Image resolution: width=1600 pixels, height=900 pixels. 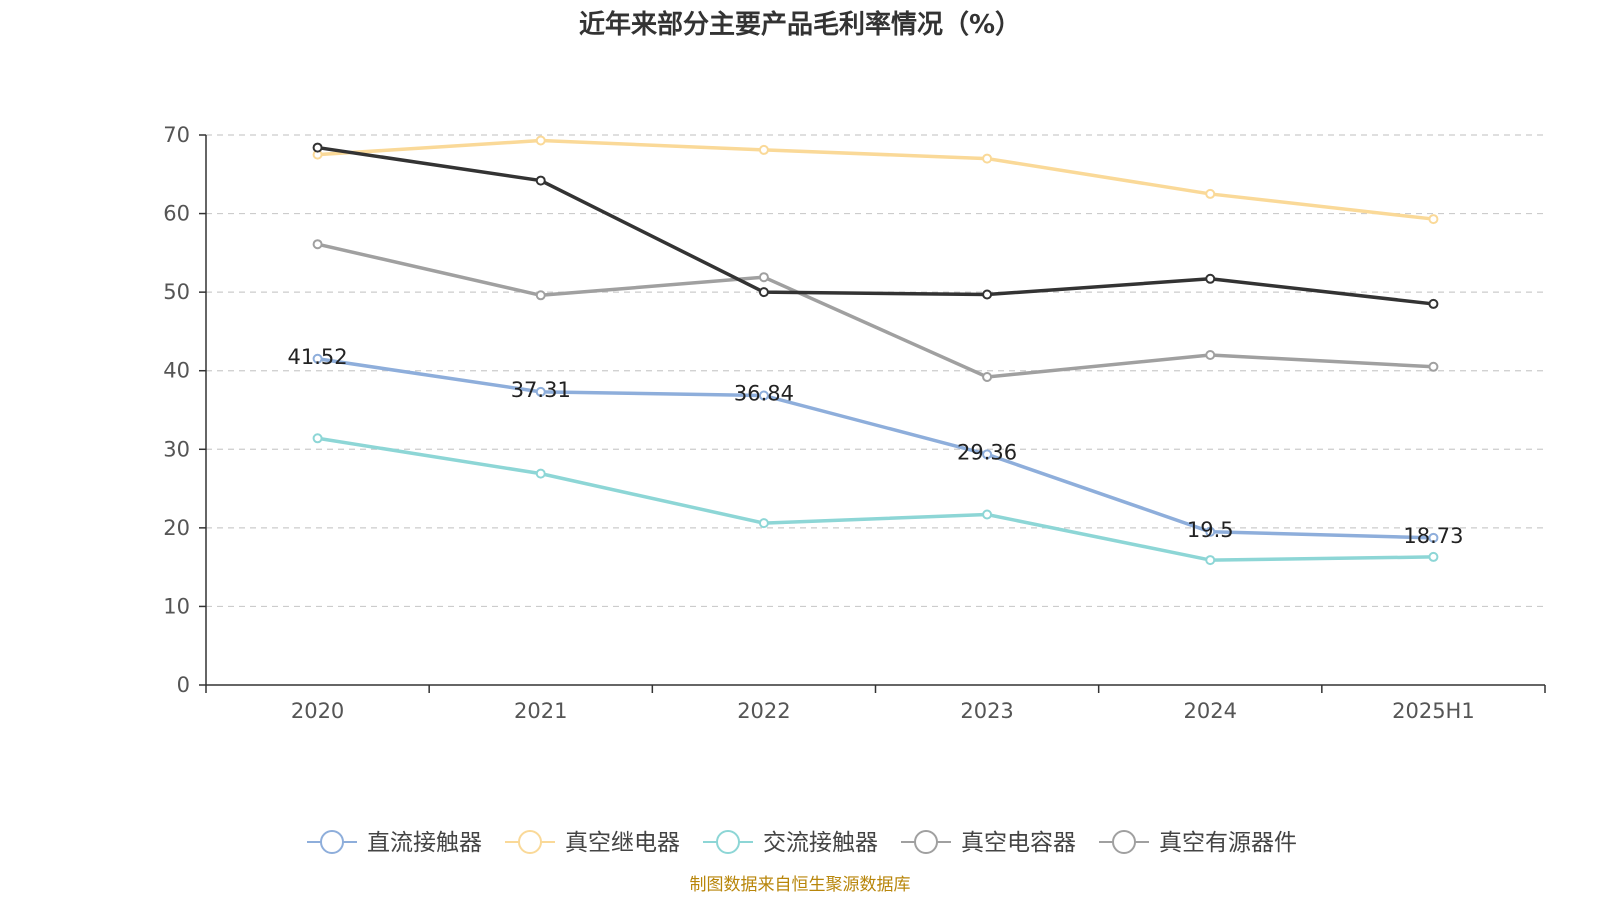 What do you see at coordinates (424, 843) in the screenshot?
I see `legend-label: 直流接触器` at bounding box center [424, 843].